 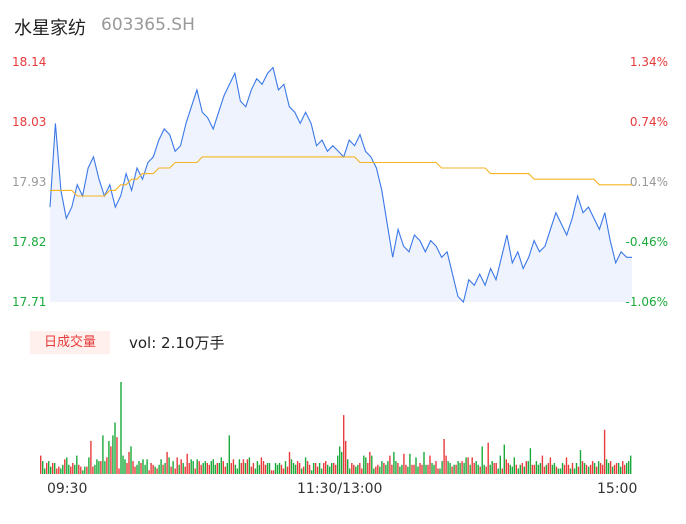 What do you see at coordinates (340, 489) in the screenshot?
I see `x-tick-midday: 11:30/13:00` at bounding box center [340, 489].